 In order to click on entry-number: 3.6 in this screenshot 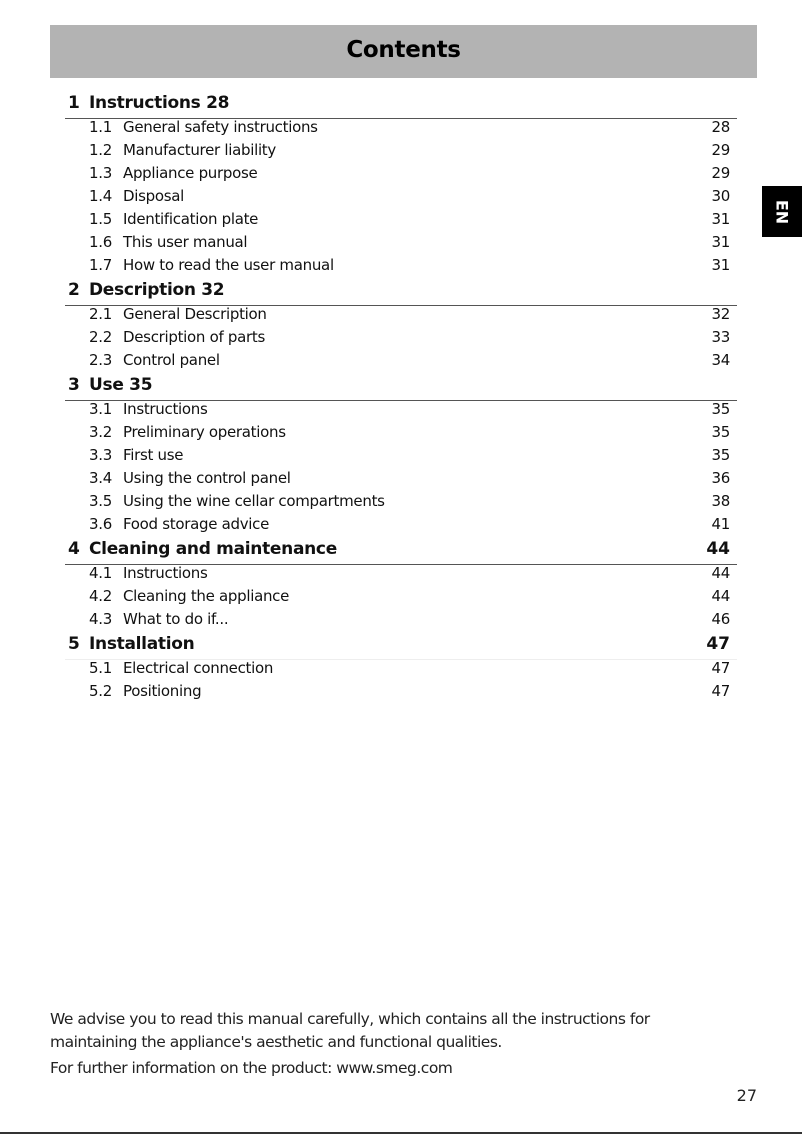, I will do `click(100, 524)`.